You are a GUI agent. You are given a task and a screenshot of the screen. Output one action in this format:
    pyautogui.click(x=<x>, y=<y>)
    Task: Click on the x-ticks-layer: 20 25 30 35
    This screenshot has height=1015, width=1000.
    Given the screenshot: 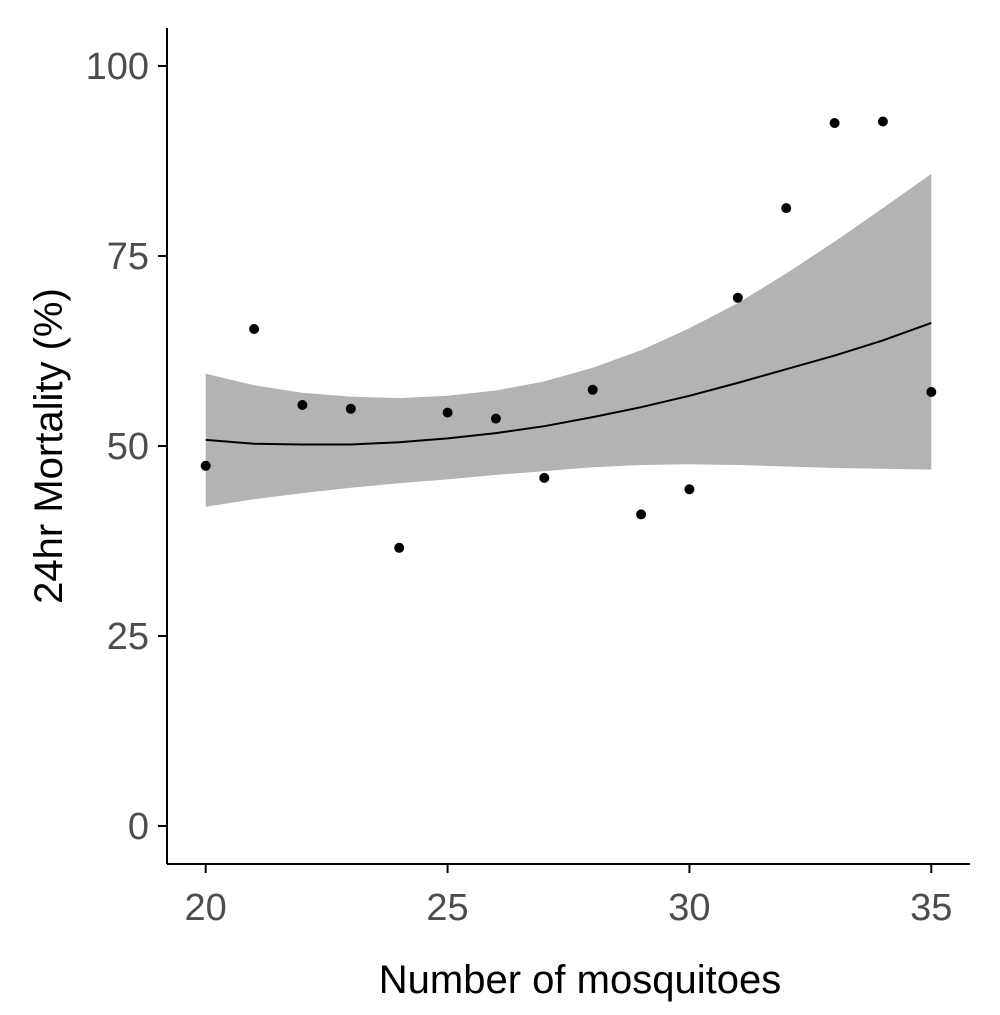 What is the action you would take?
    pyautogui.click(x=568, y=896)
    